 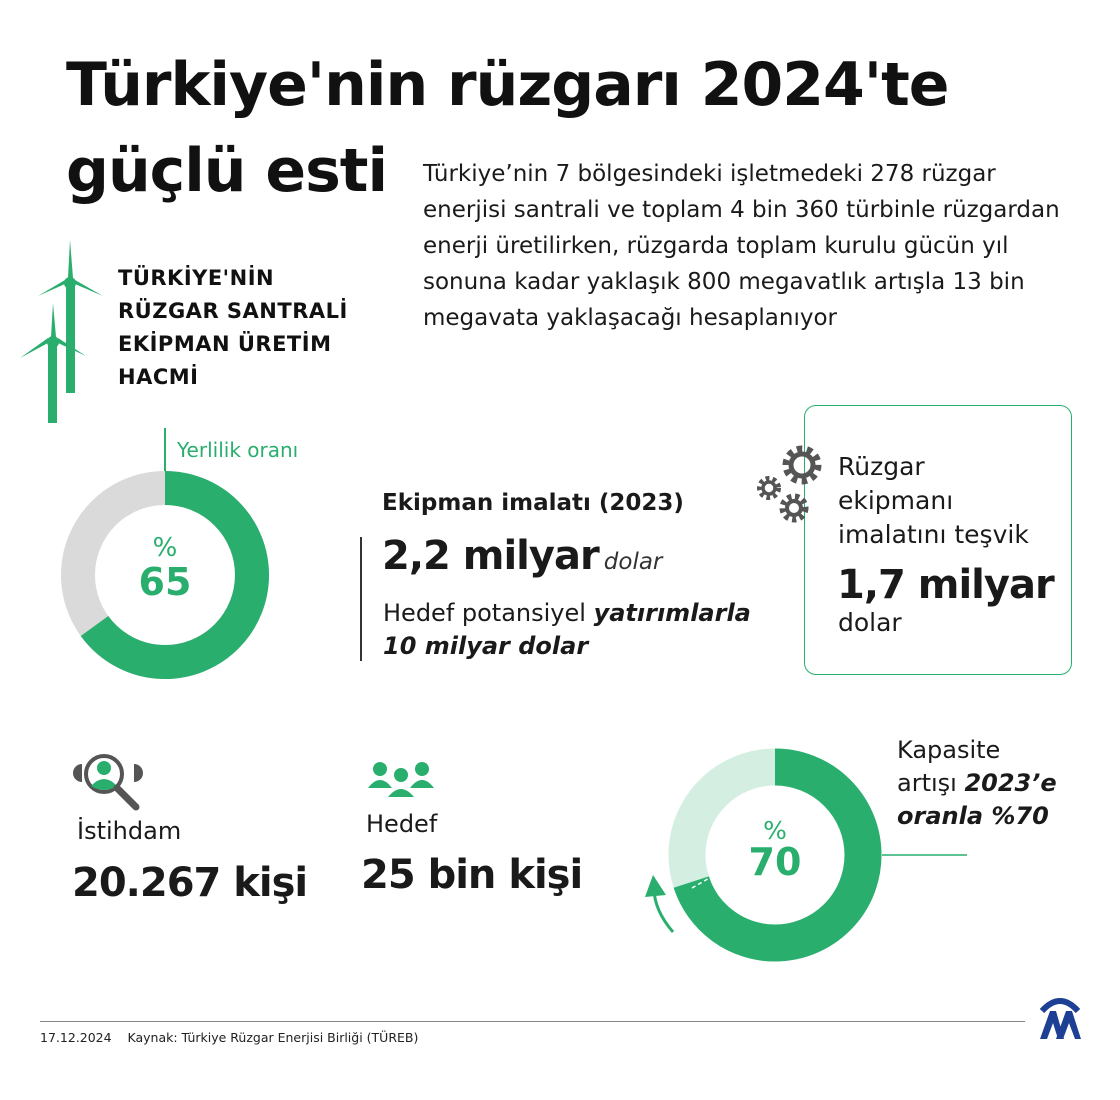 I want to click on equipment-amount: 2,2 milyar, so click(x=491, y=556).